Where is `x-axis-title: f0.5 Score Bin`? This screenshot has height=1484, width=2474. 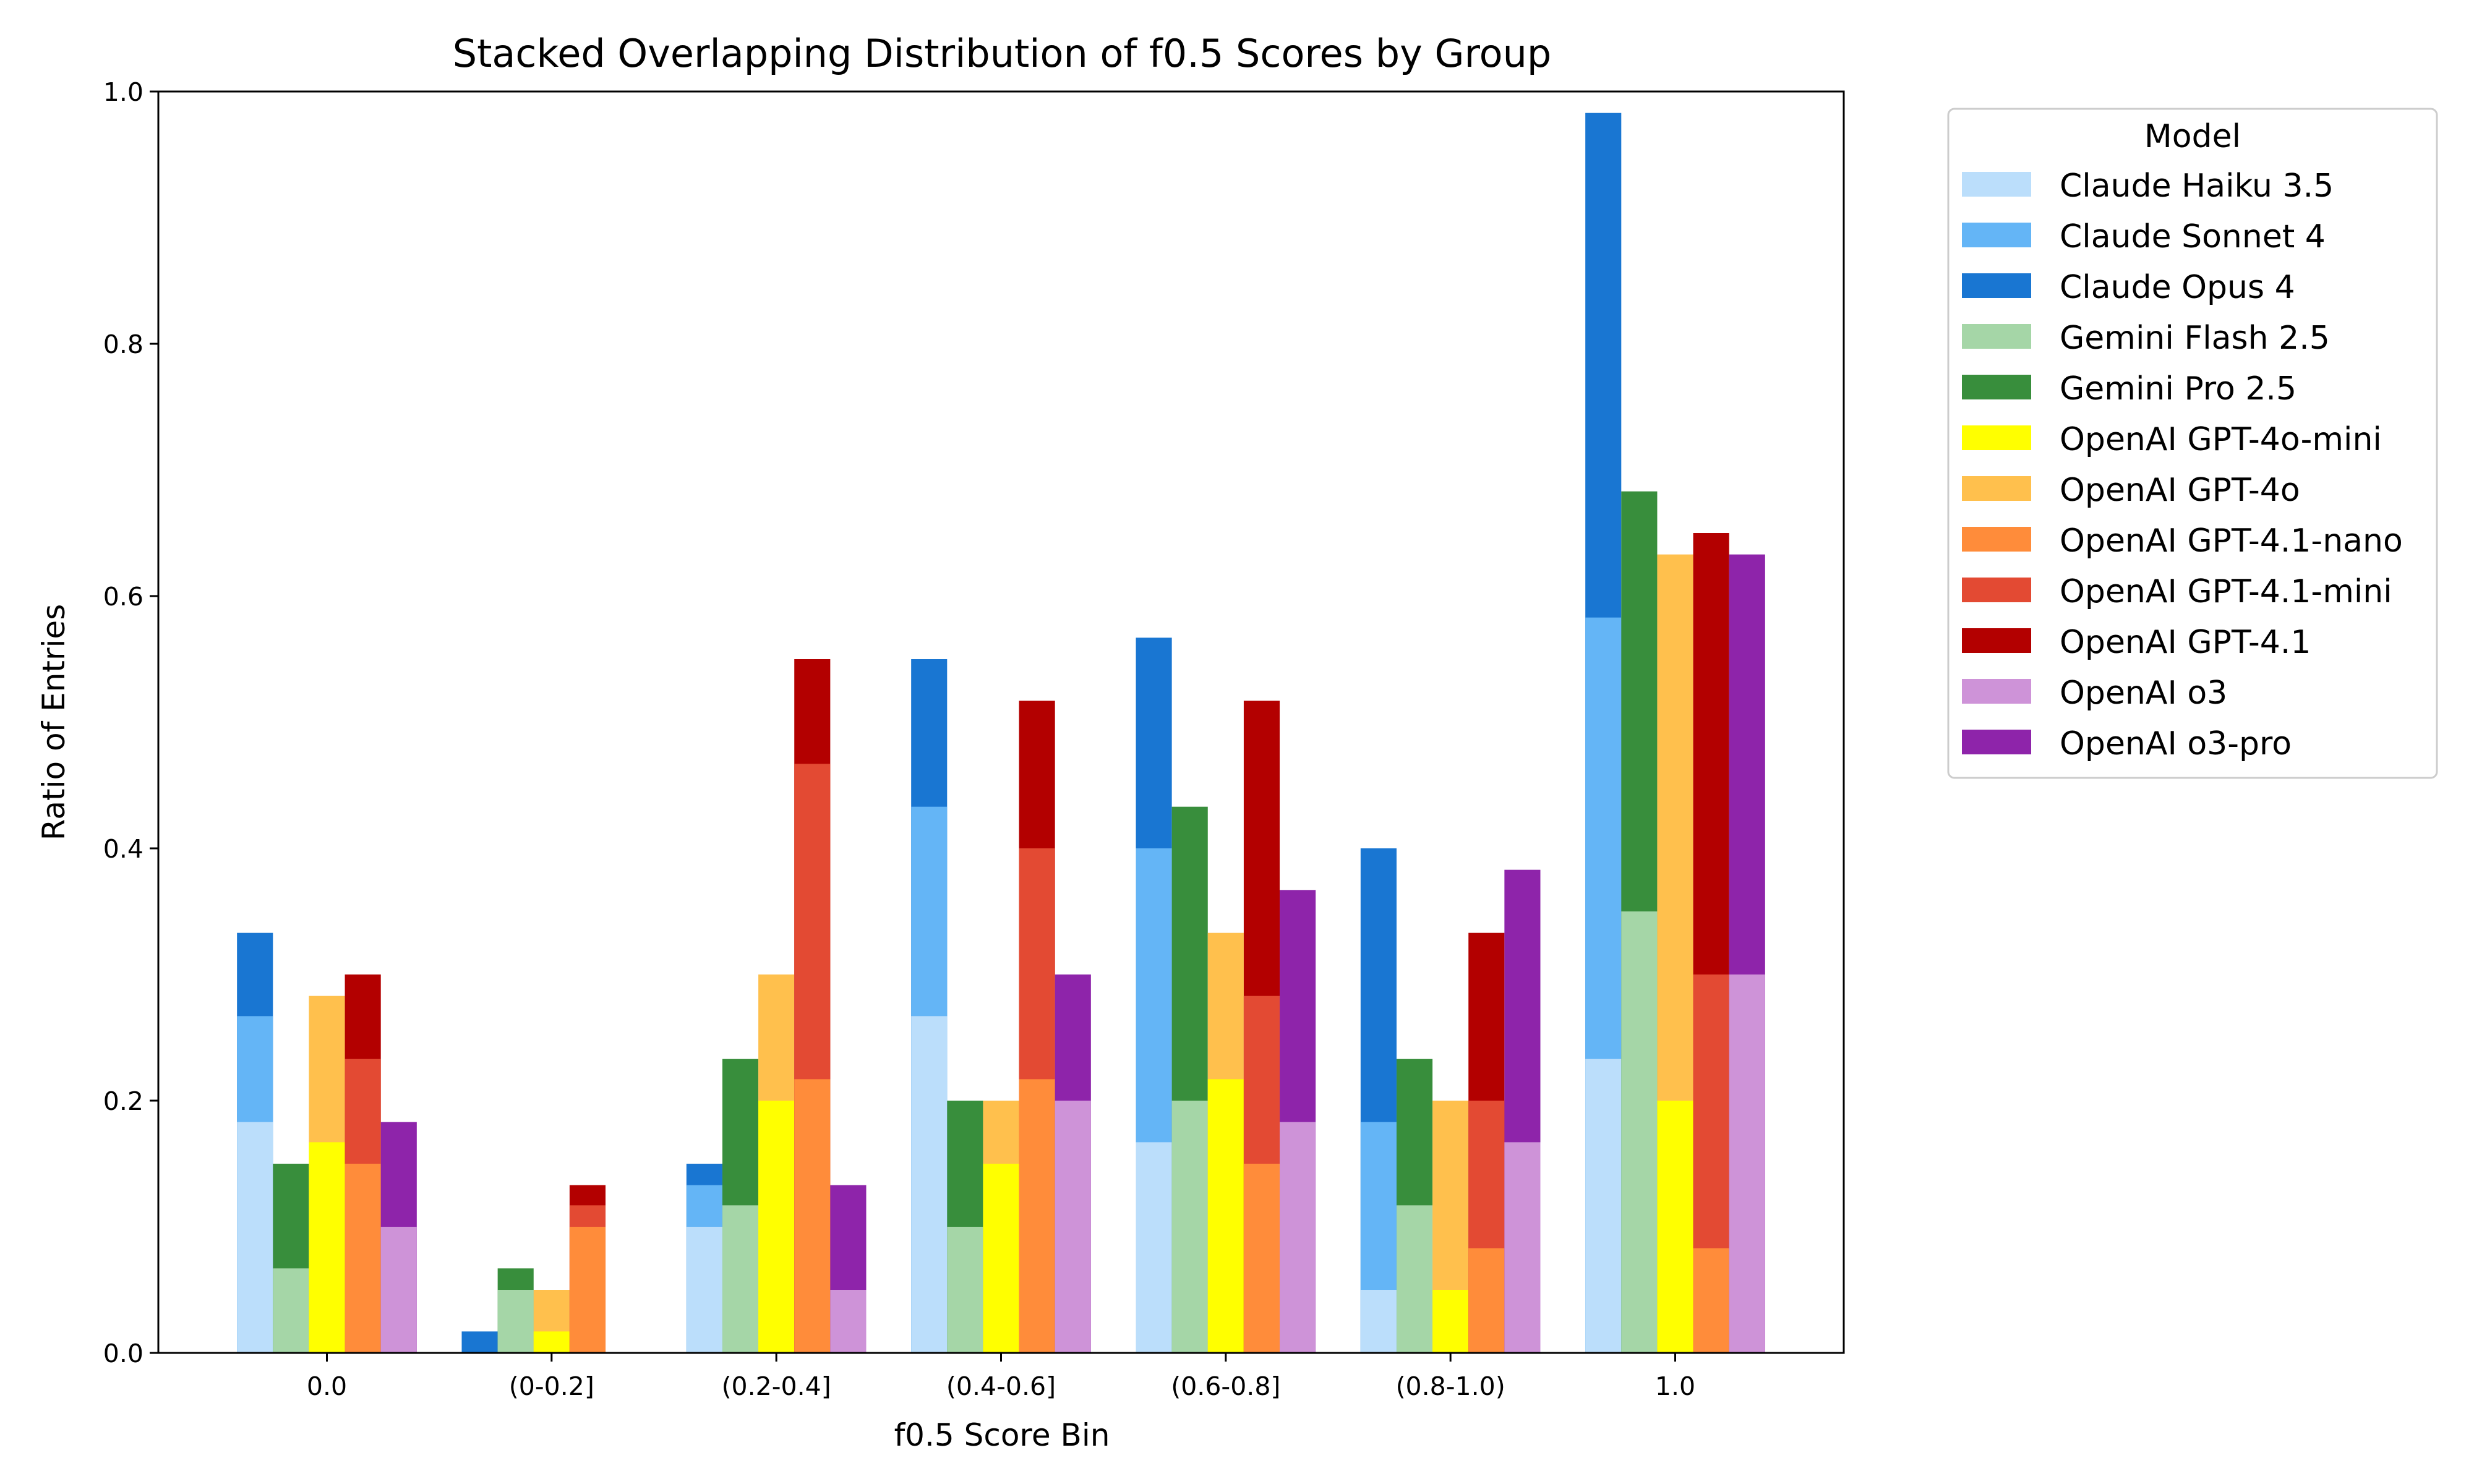
x-axis-title: f0.5 Score Bin is located at coordinates (1002, 1435).